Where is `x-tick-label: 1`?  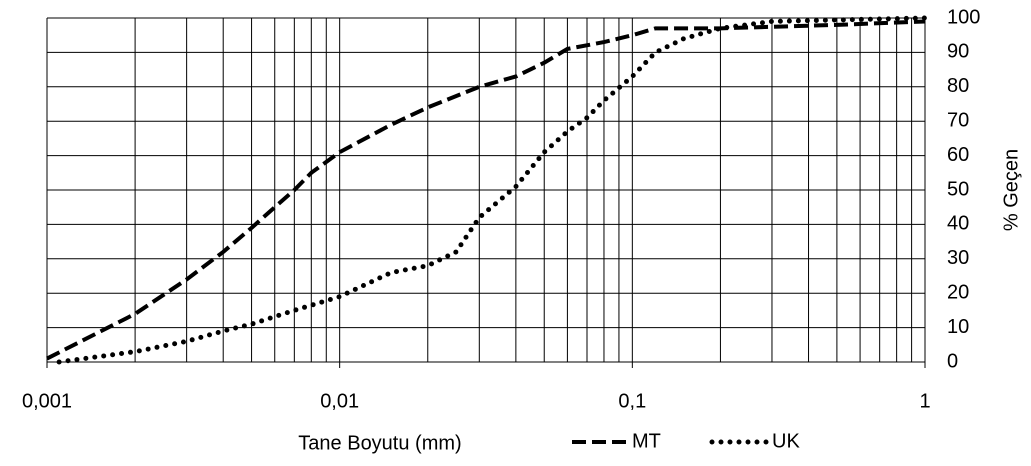
x-tick-label: 1 is located at coordinates (924, 401).